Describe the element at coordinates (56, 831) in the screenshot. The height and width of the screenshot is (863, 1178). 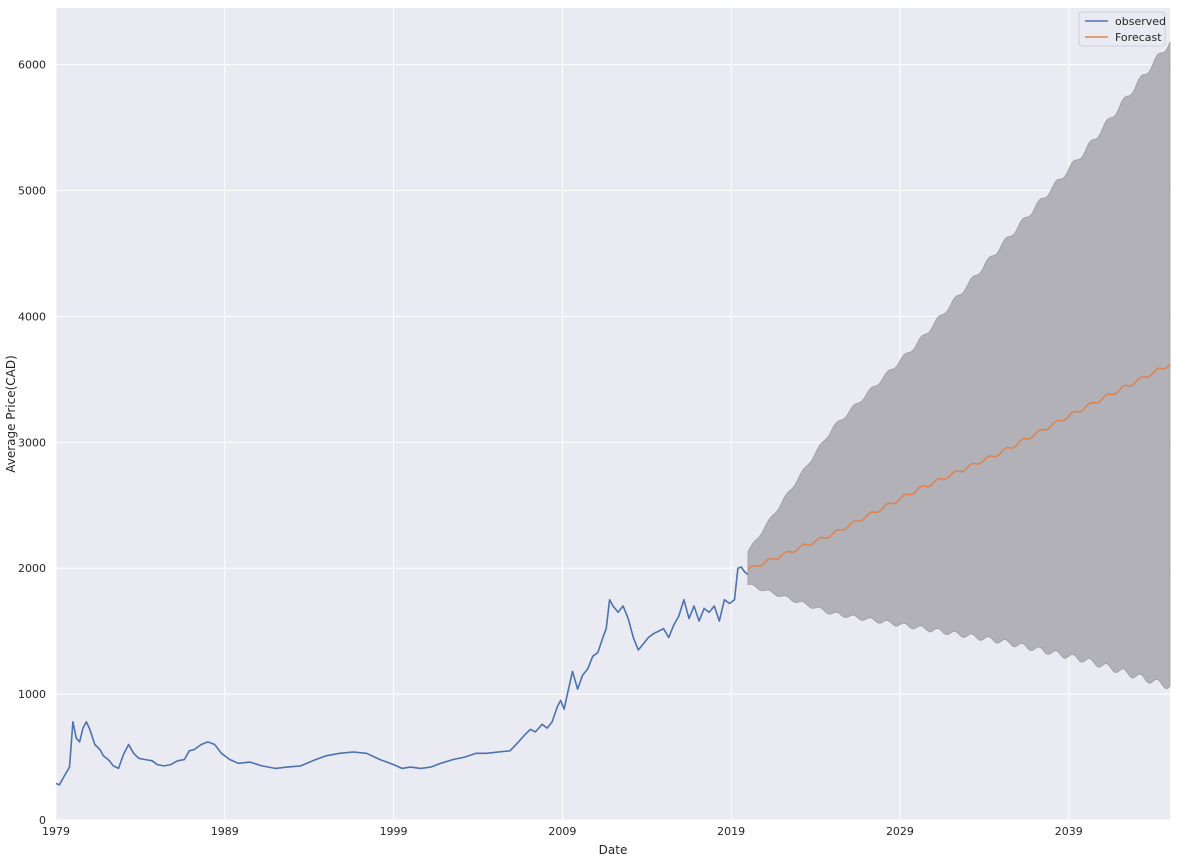
I see `x-tick-label: 1979` at that location.